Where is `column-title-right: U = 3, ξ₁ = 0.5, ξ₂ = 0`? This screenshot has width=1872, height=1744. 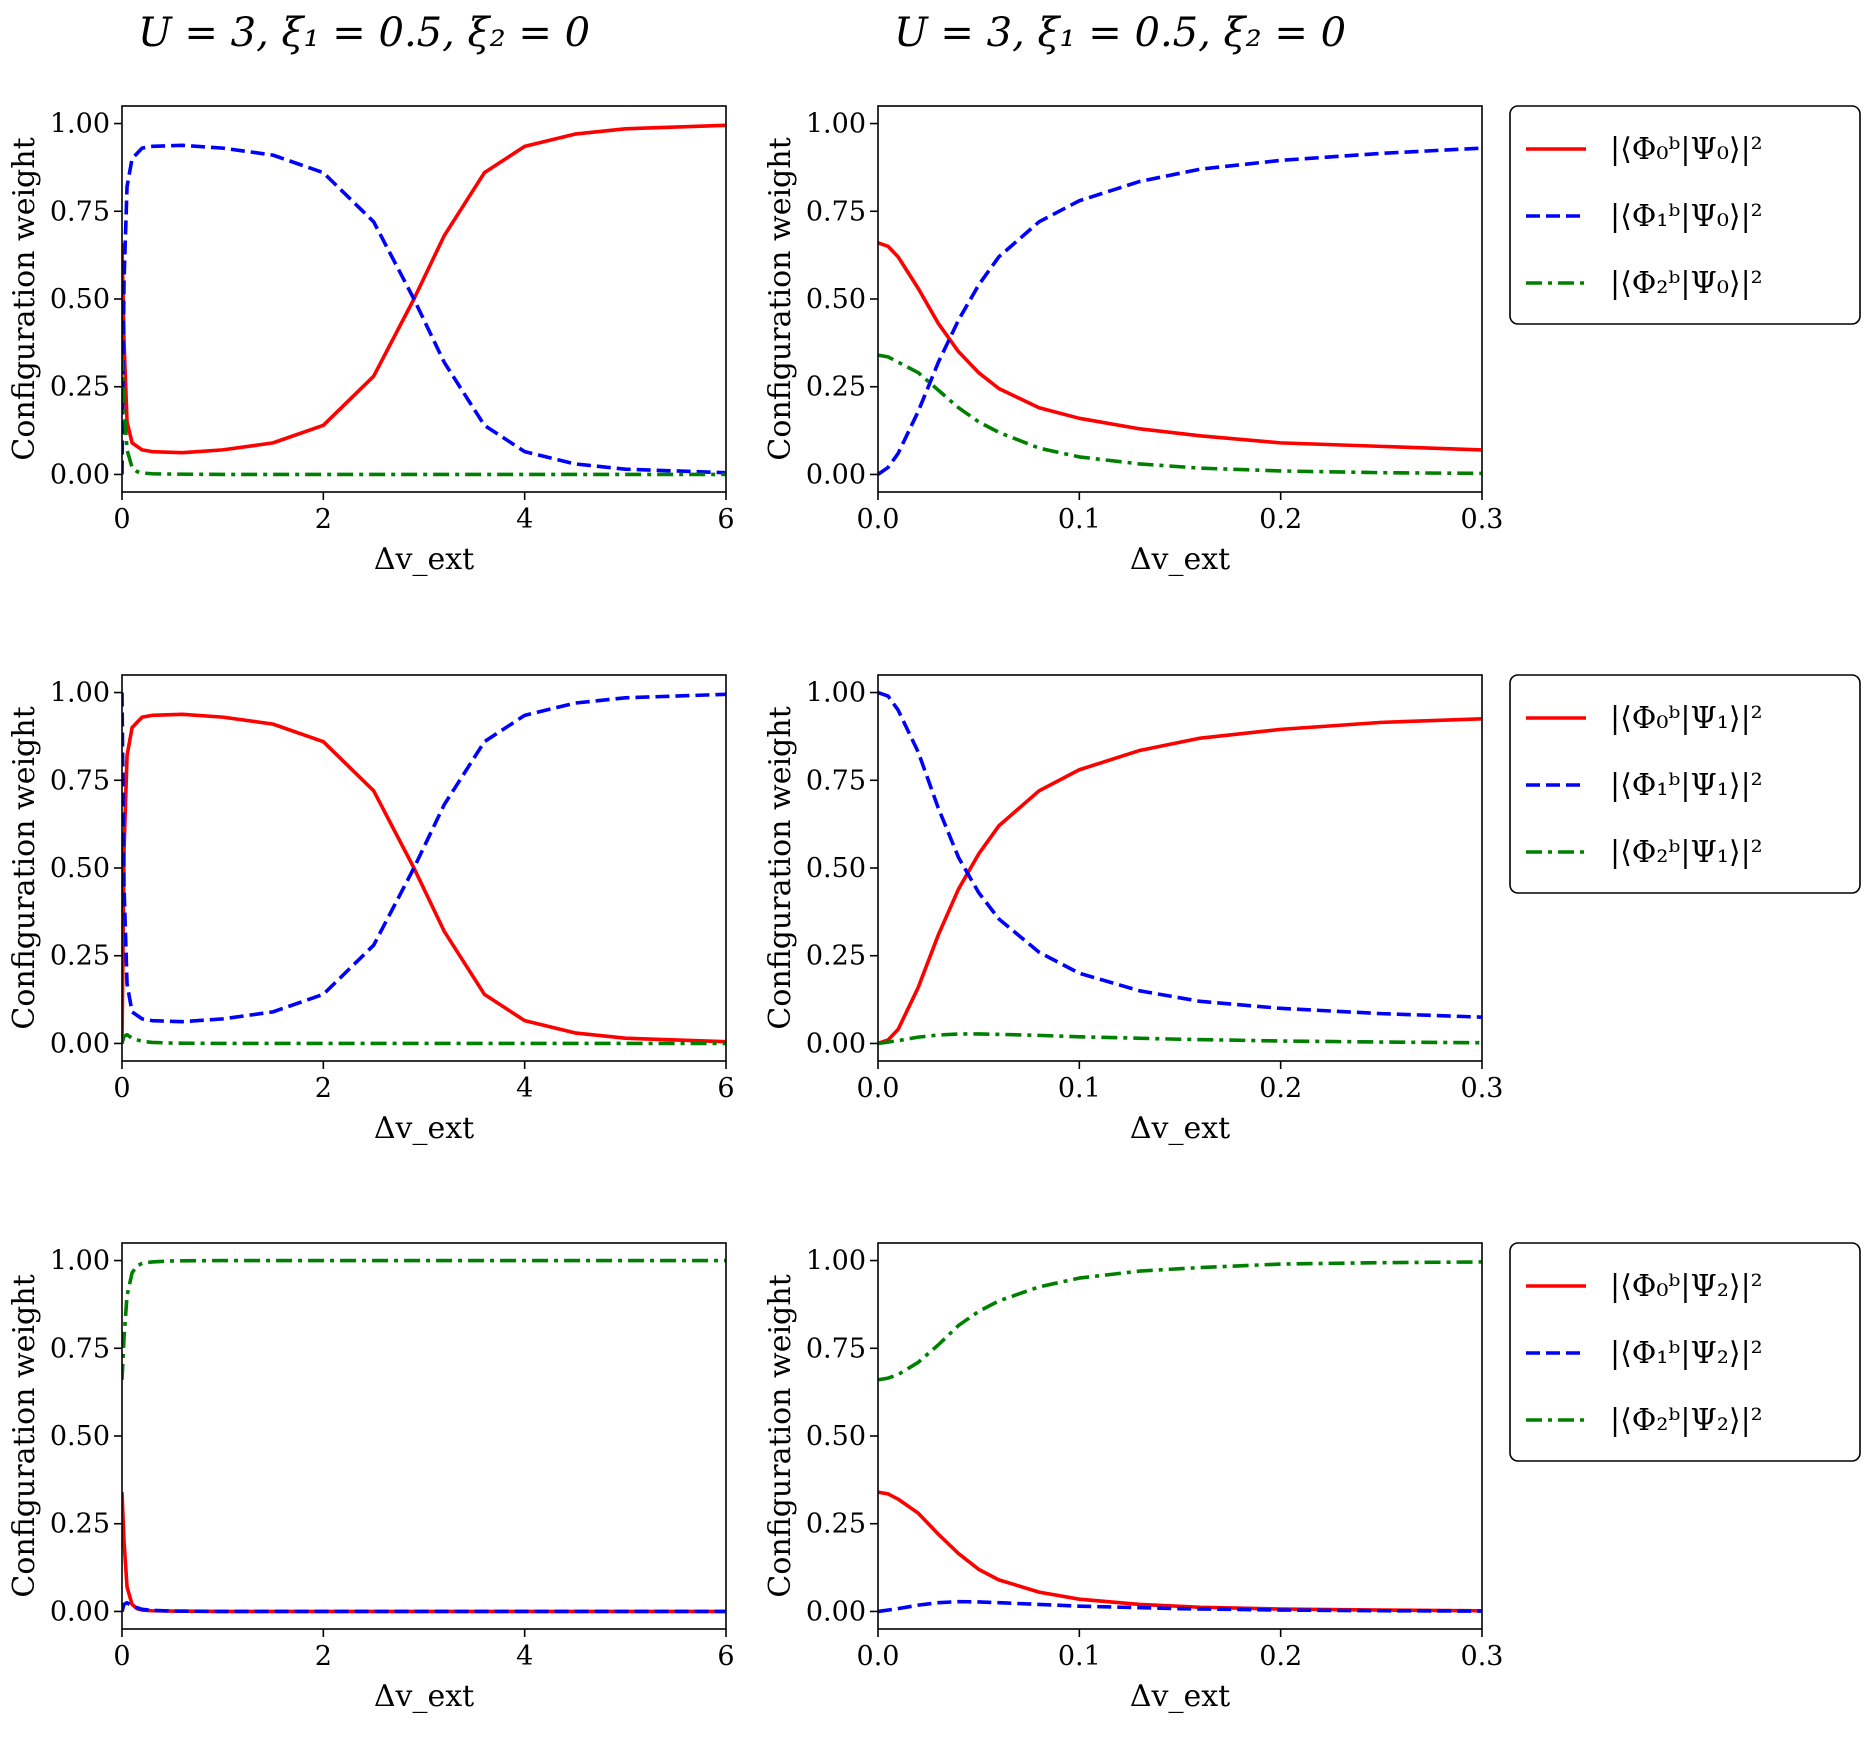 column-title-right: U = 3, ξ₁ = 0.5, ξ₂ = 0 is located at coordinates (1120, 33).